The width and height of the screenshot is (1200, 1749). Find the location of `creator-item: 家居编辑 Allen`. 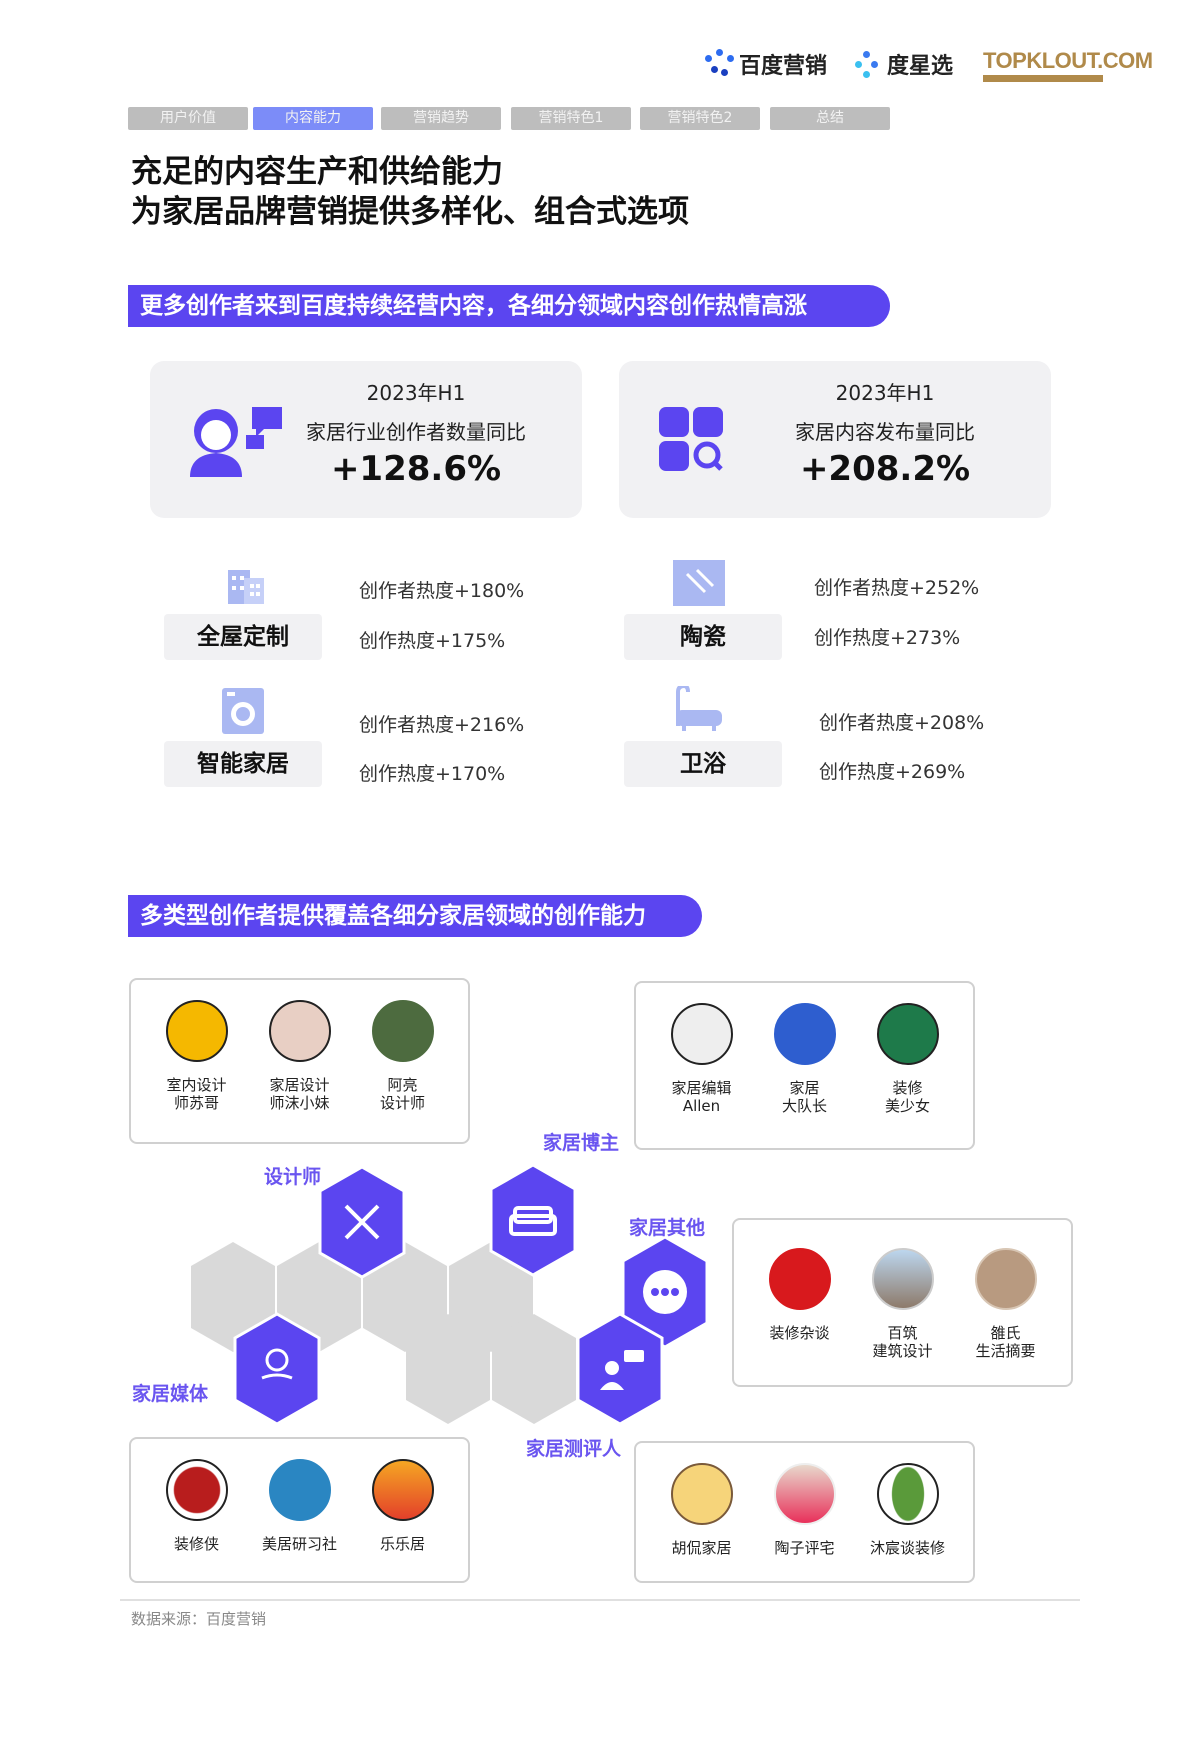

creator-item: 家居编辑 Allen is located at coordinates (702, 1075).